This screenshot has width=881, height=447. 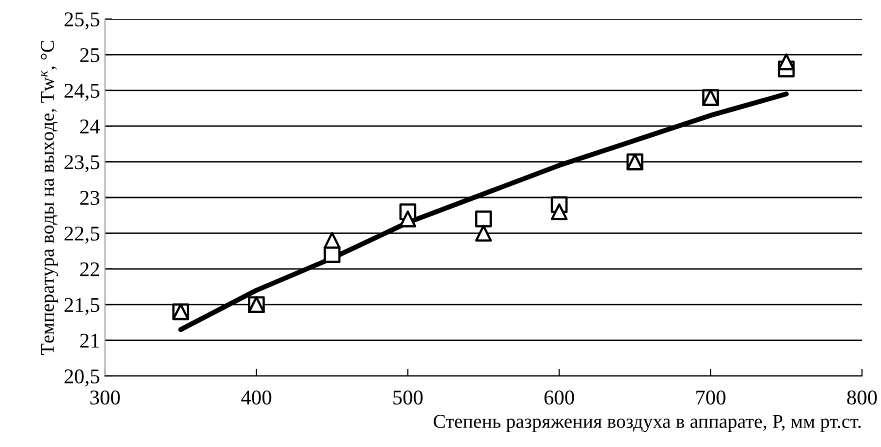 I want to click on y-tick-label: 24,5, so click(x=82, y=92).